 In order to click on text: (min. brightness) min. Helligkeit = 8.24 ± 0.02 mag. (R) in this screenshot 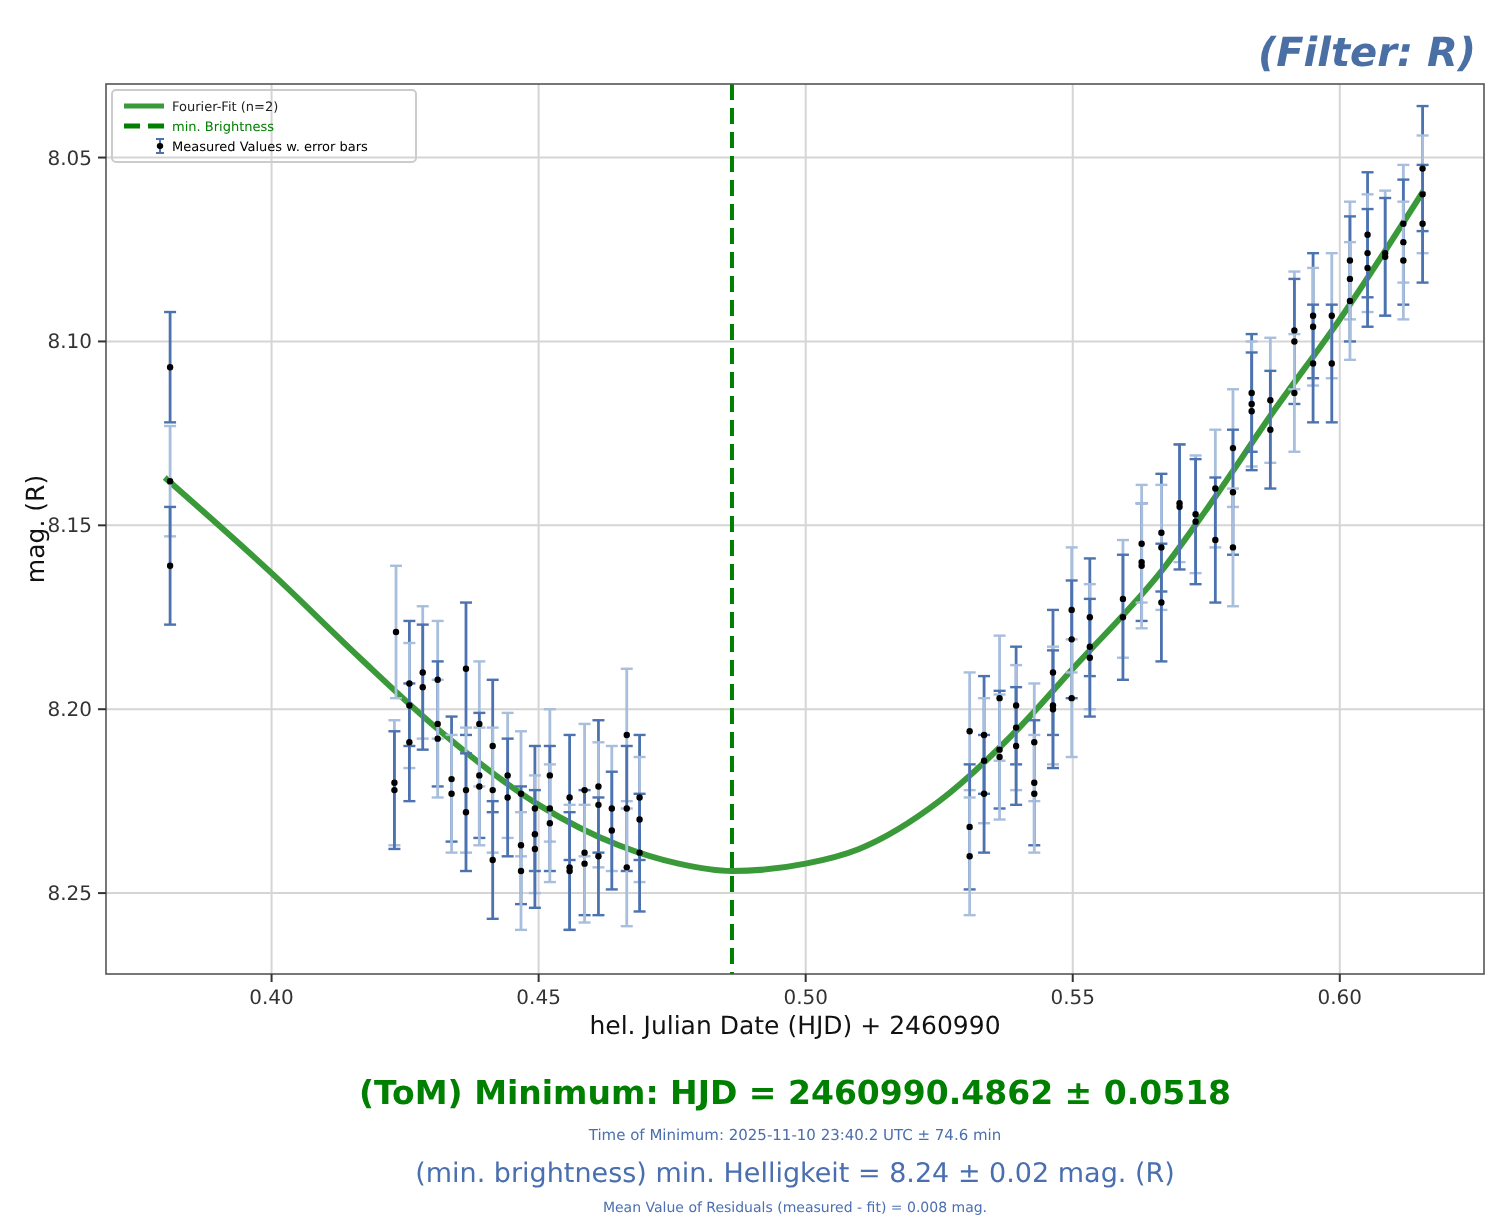, I will do `click(795, 1174)`.